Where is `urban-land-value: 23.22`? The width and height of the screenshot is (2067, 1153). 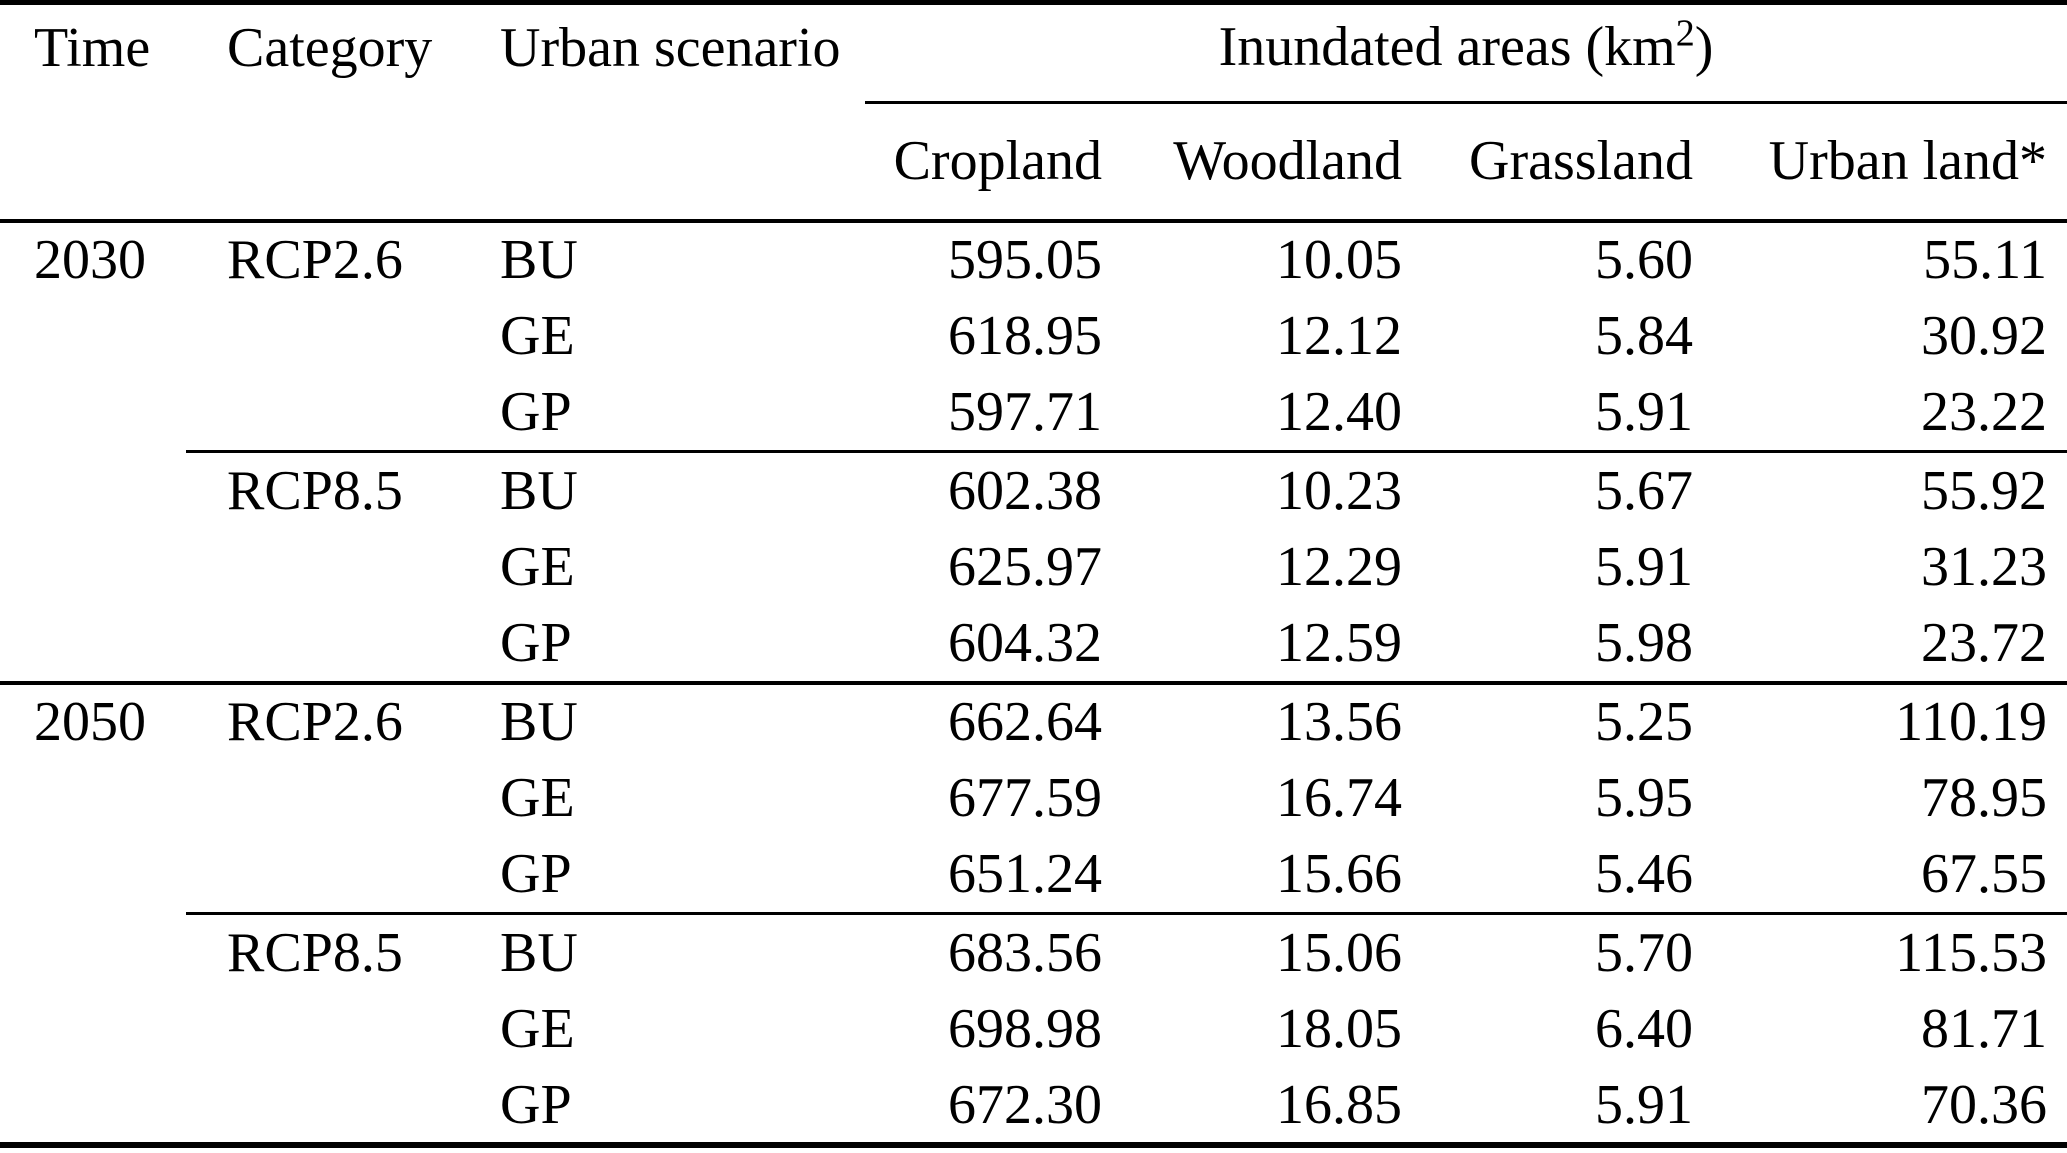
urban-land-value: 23.22 is located at coordinates (1890, 413).